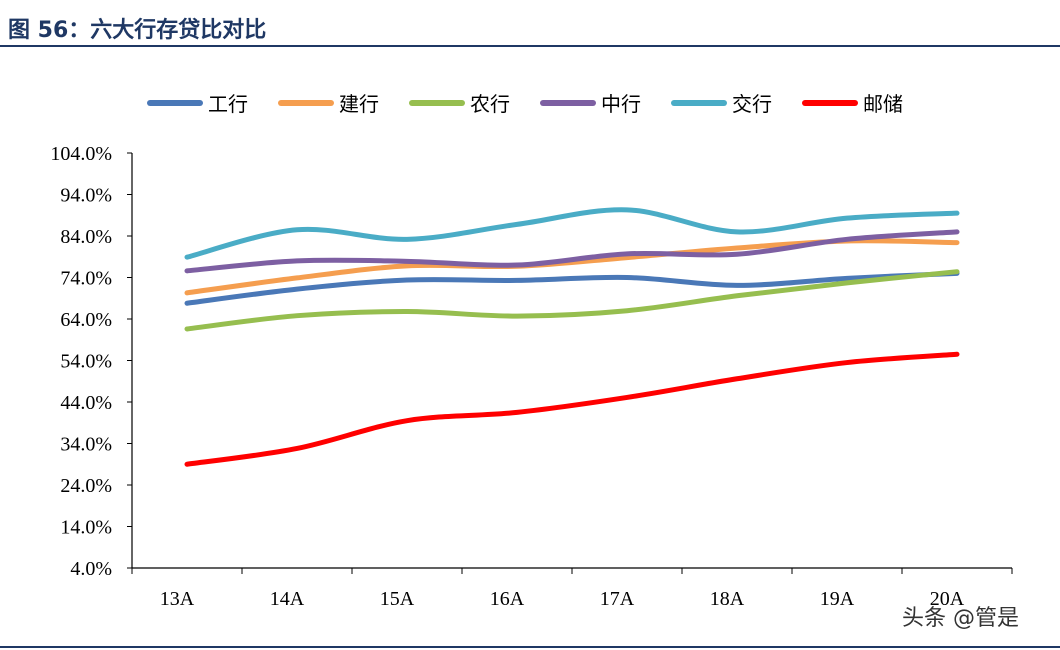 The width and height of the screenshot is (1060, 650). I want to click on y-tick-label: 4.0%, so click(91, 569).